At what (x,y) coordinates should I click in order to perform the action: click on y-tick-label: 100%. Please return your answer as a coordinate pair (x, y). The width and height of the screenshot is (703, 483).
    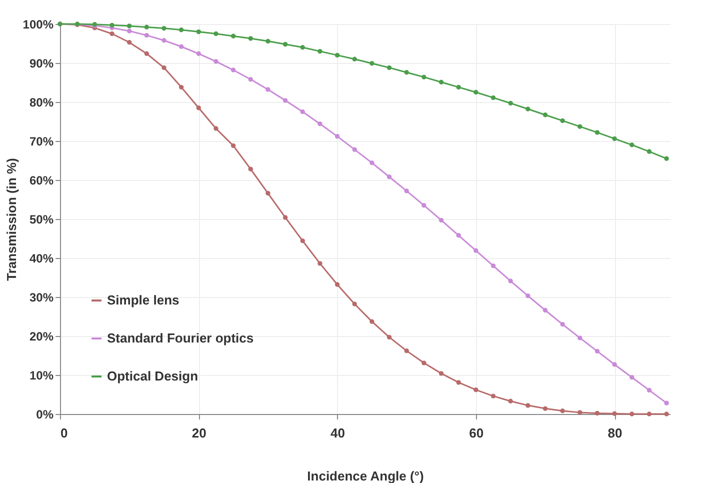
    Looking at the image, I should click on (38, 25).